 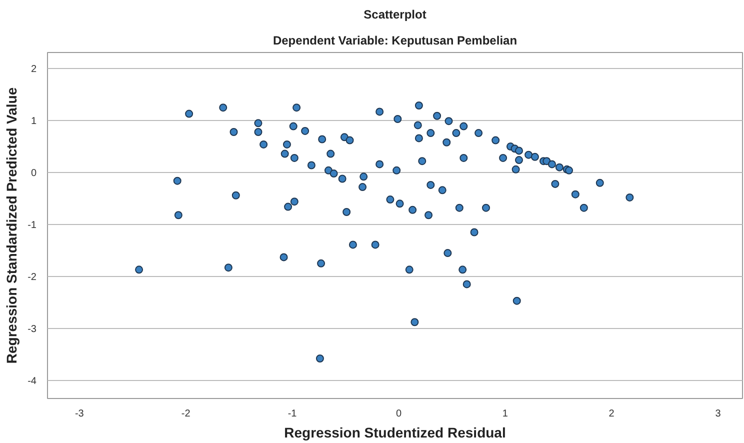 I want to click on y-tick-label: -2, so click(x=32, y=277).